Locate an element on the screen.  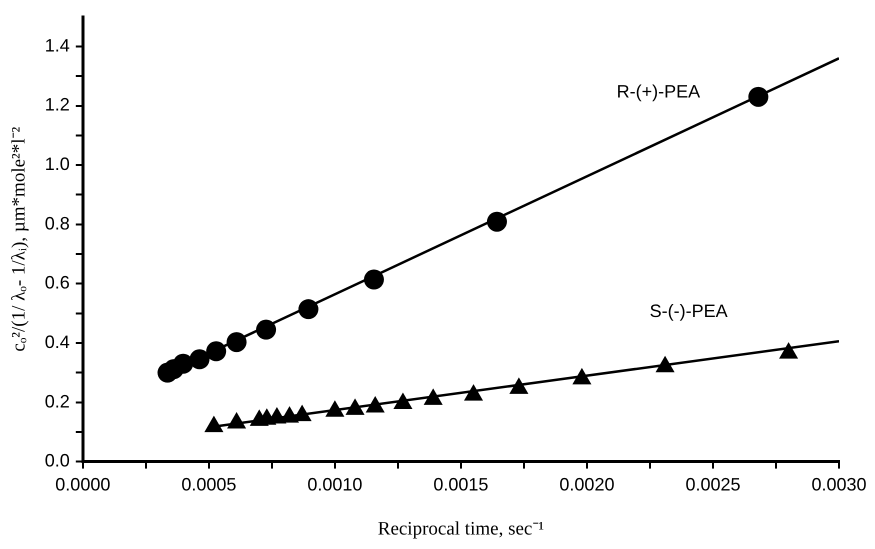
y-axis-title: cₒ²/(1/ λₒ- 1/λᵢ), µm*mole²*l⁻² is located at coordinates (19, 239).